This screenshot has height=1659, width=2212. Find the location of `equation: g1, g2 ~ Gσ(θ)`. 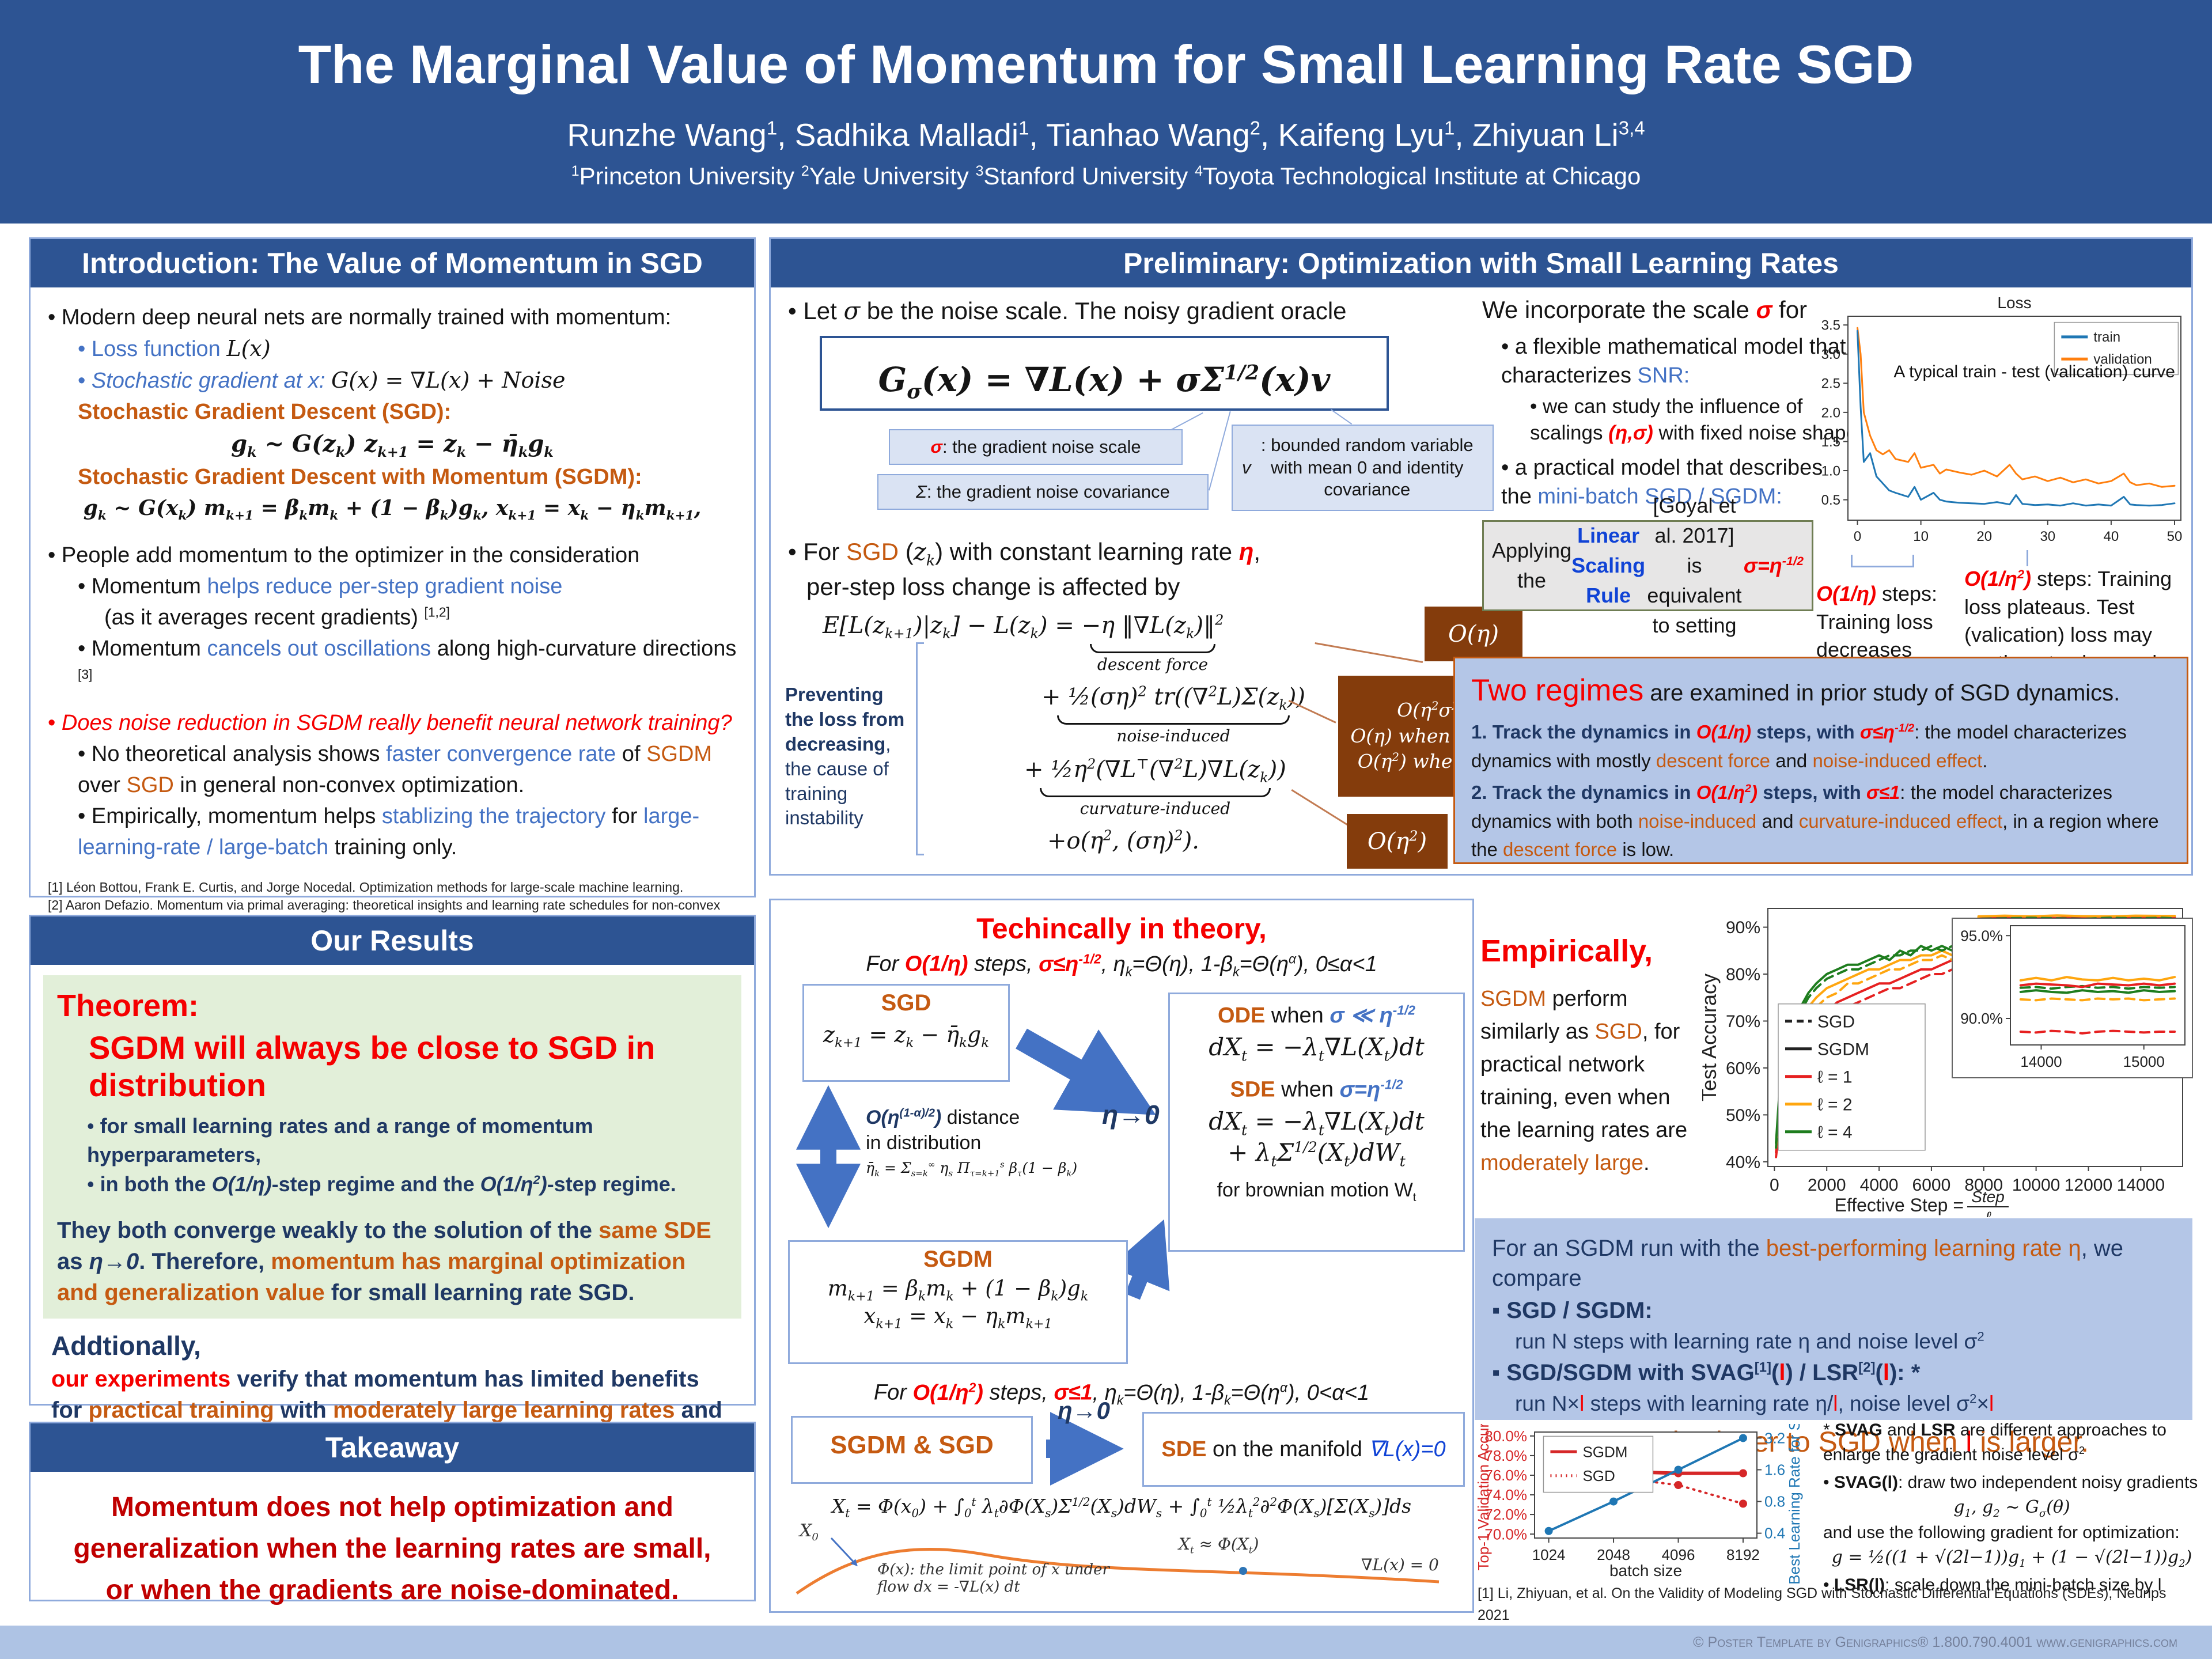

equation: g1, g2 ~ Gσ(θ) is located at coordinates (2011, 1508).